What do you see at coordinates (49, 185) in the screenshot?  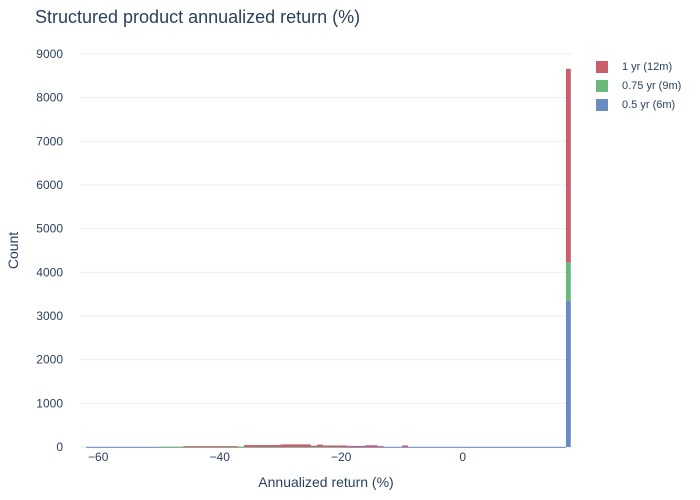 I see `y-tick-label: 6000` at bounding box center [49, 185].